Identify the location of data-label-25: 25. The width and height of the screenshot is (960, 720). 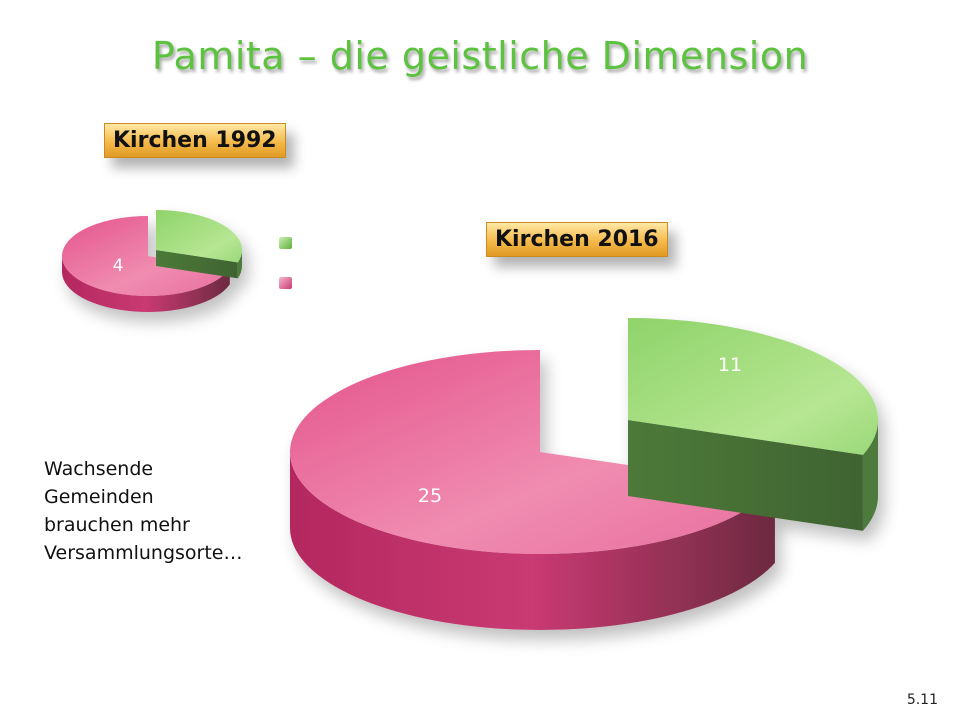
(430, 496).